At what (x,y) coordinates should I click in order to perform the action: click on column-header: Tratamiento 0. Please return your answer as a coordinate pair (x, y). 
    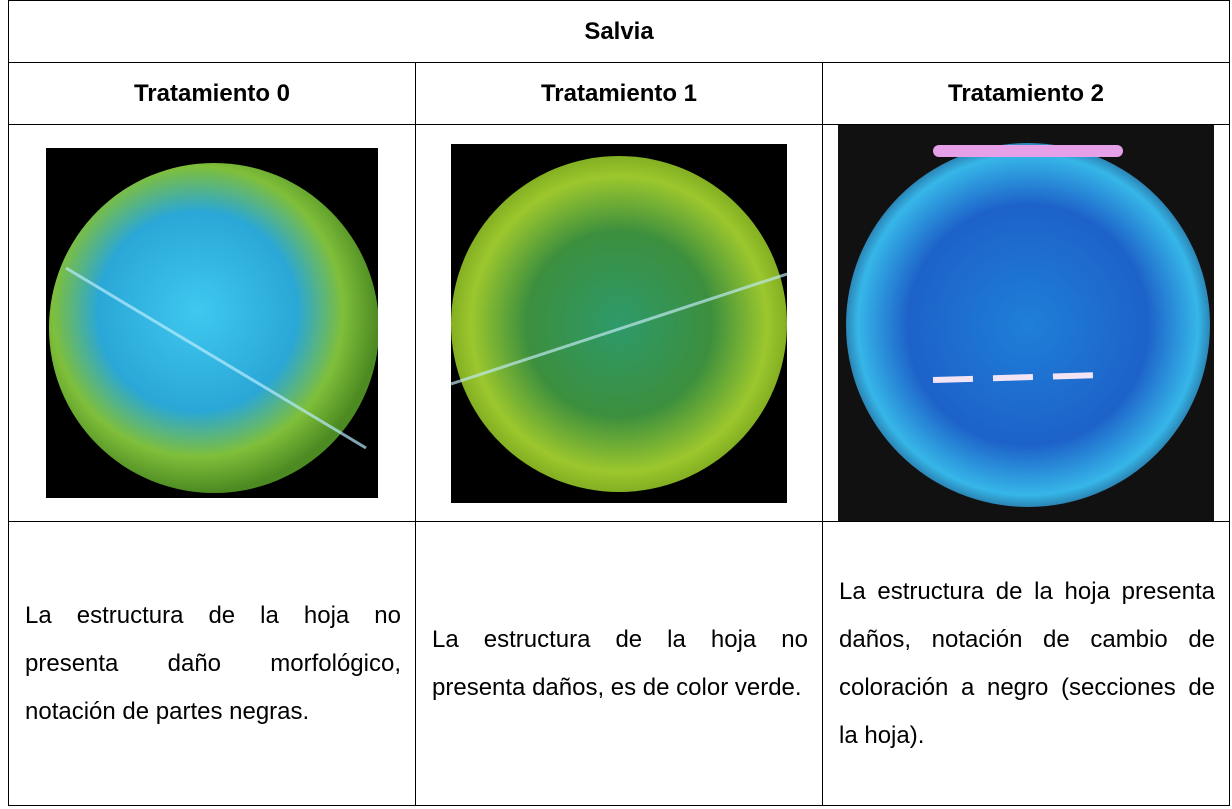
    Looking at the image, I should click on (212, 93).